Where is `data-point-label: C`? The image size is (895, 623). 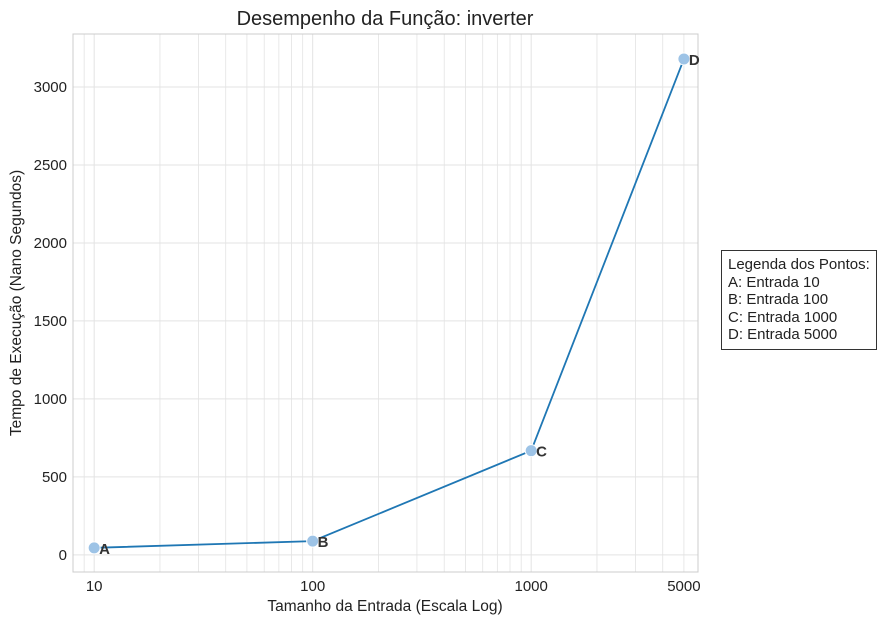 data-point-label: C is located at coordinates (541, 452).